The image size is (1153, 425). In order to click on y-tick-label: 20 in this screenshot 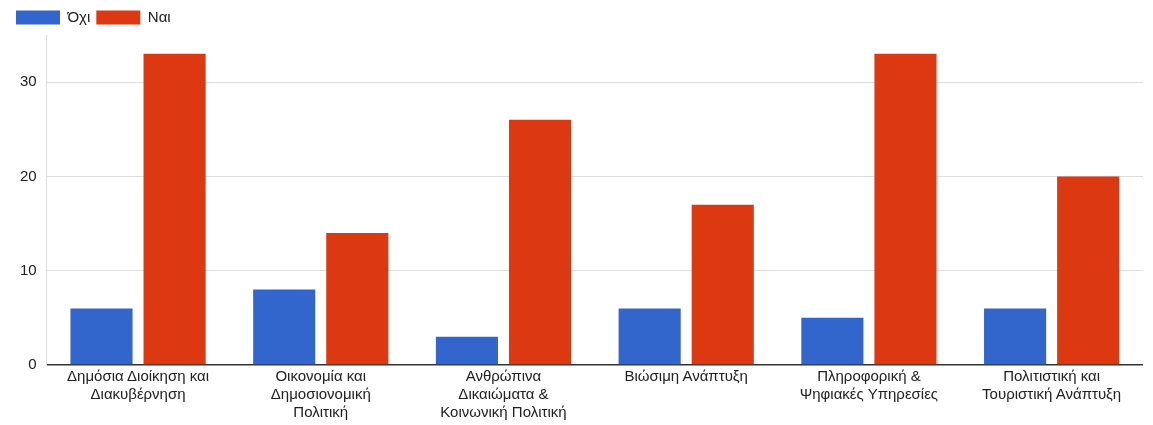, I will do `click(28, 175)`.